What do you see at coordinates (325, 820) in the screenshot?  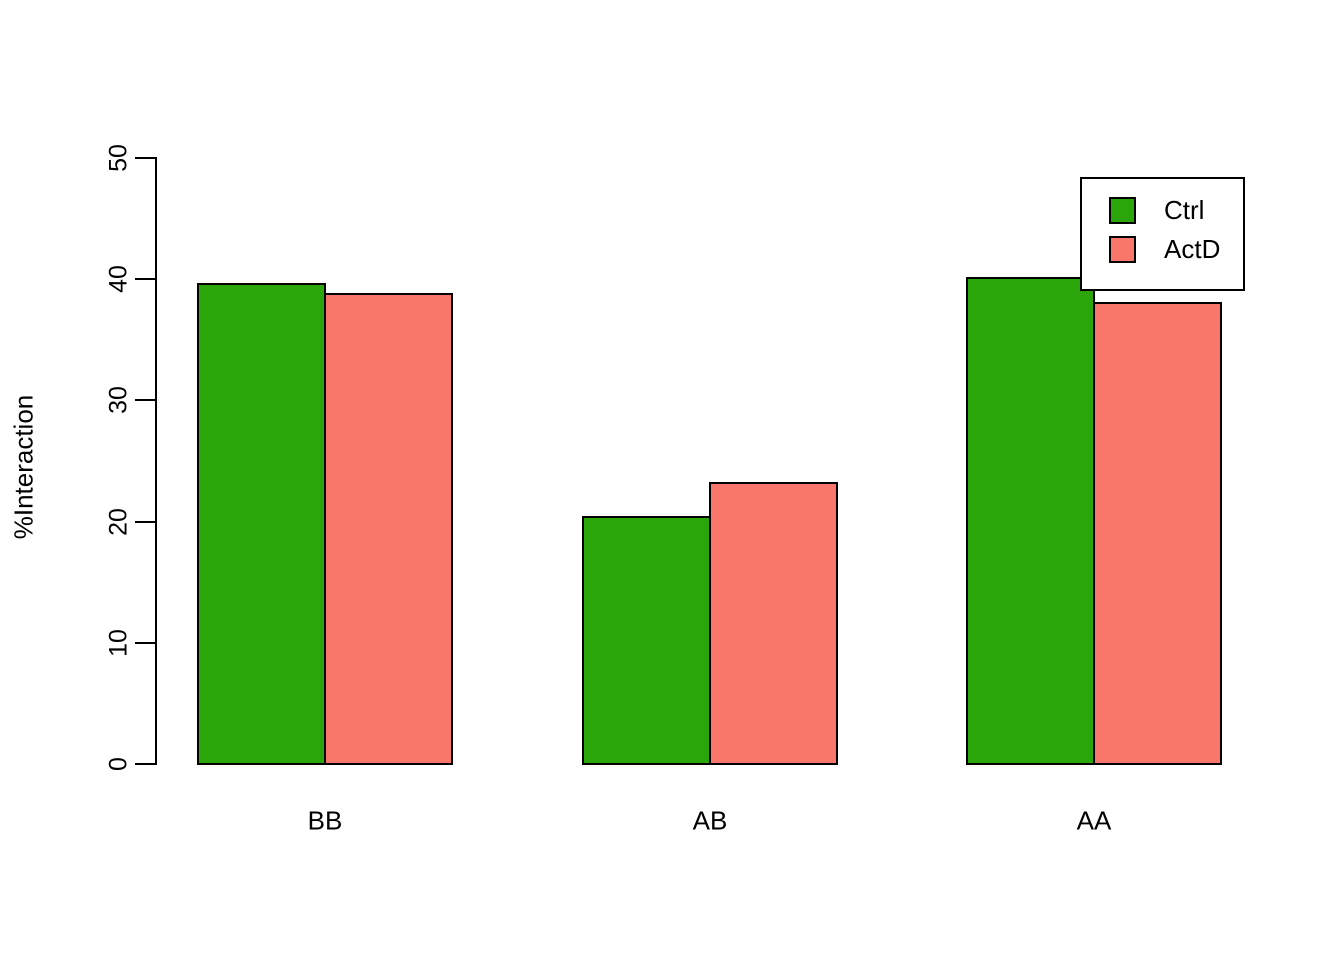 I see `x-label-BB: BB` at bounding box center [325, 820].